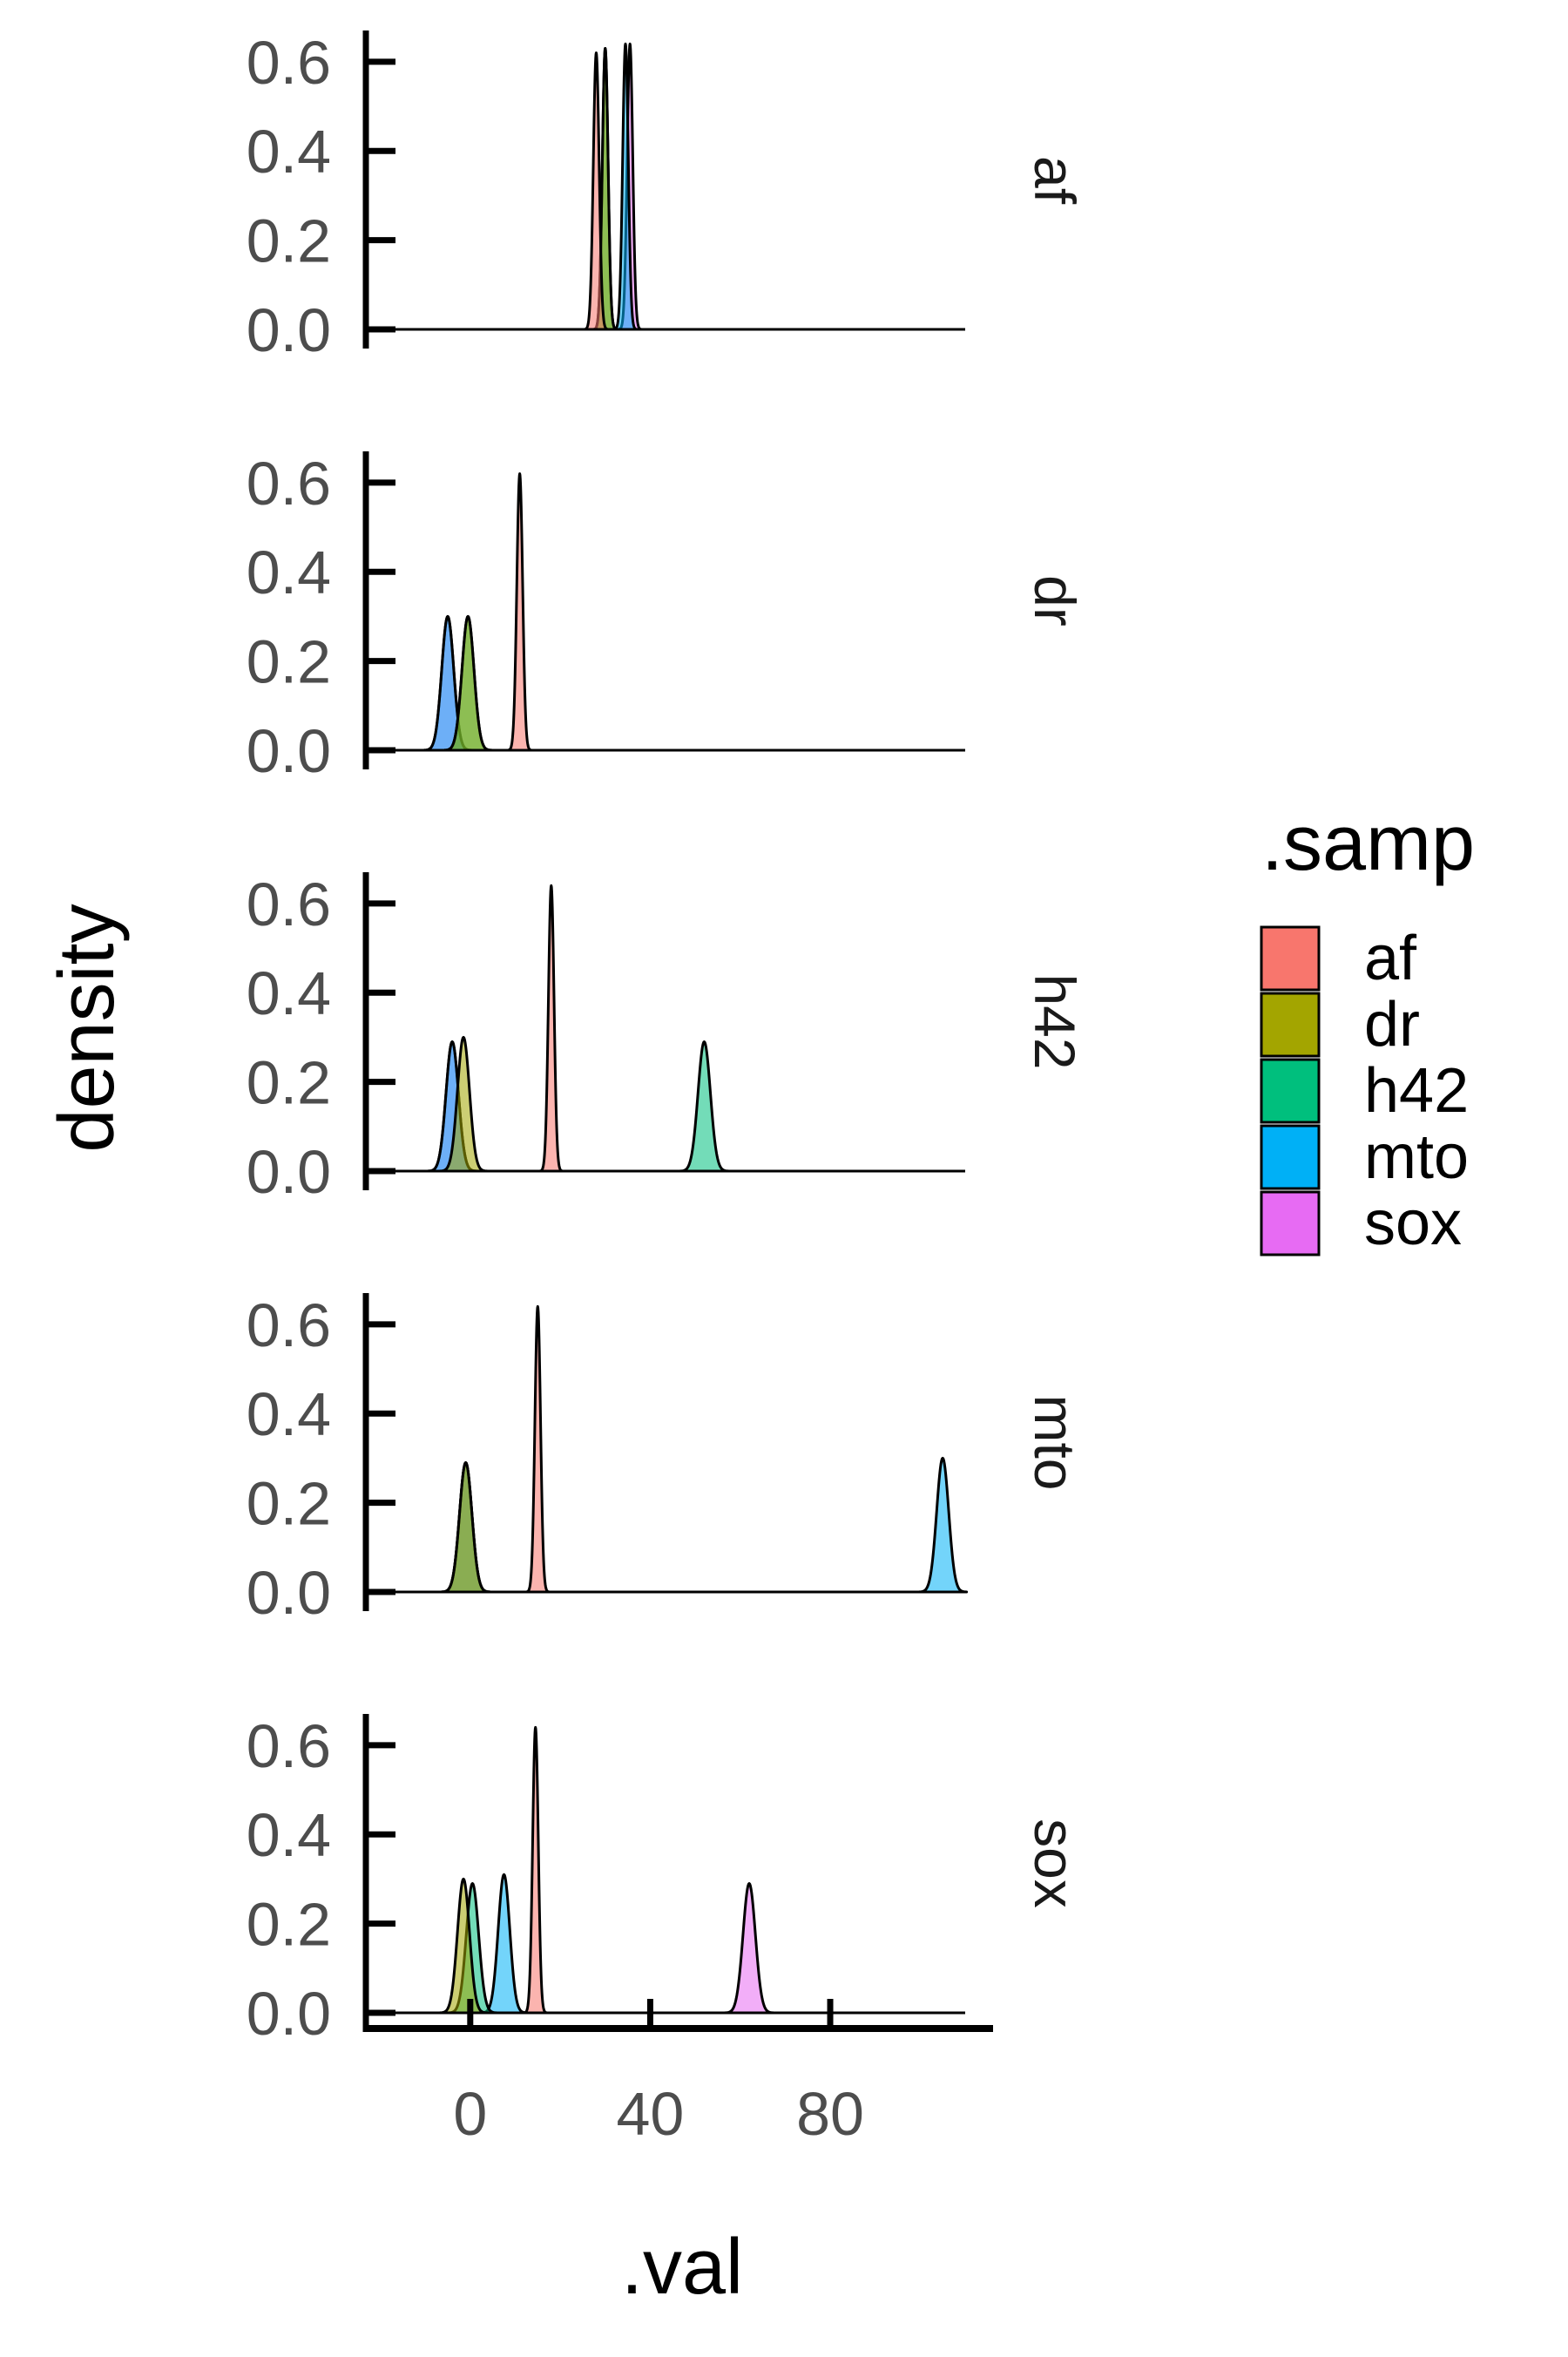  Describe the element at coordinates (667, 196) in the screenshot. I see `facet-panel-af: 0.0 0.2 0.4 0.6 af` at that location.